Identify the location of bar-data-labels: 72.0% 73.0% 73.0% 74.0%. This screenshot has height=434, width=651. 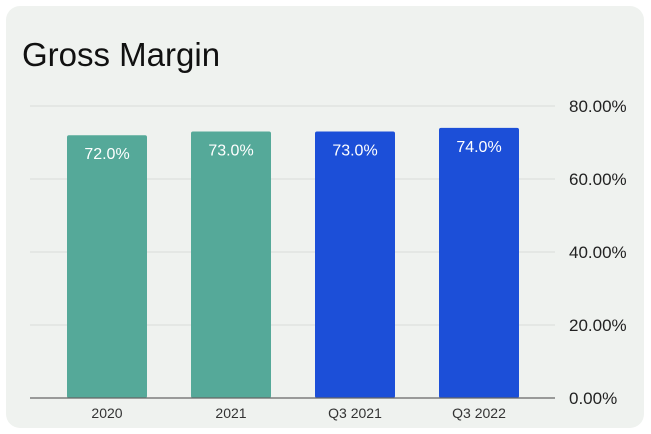
(292, 151).